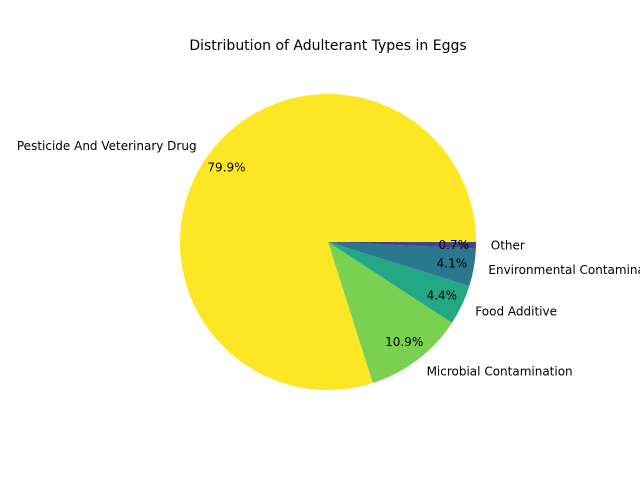 Image resolution: width=640 pixels, height=485 pixels. What do you see at coordinates (564, 270) in the screenshot?
I see `slice-label-environmental-contaminant: Environmental Contaminant` at bounding box center [564, 270].